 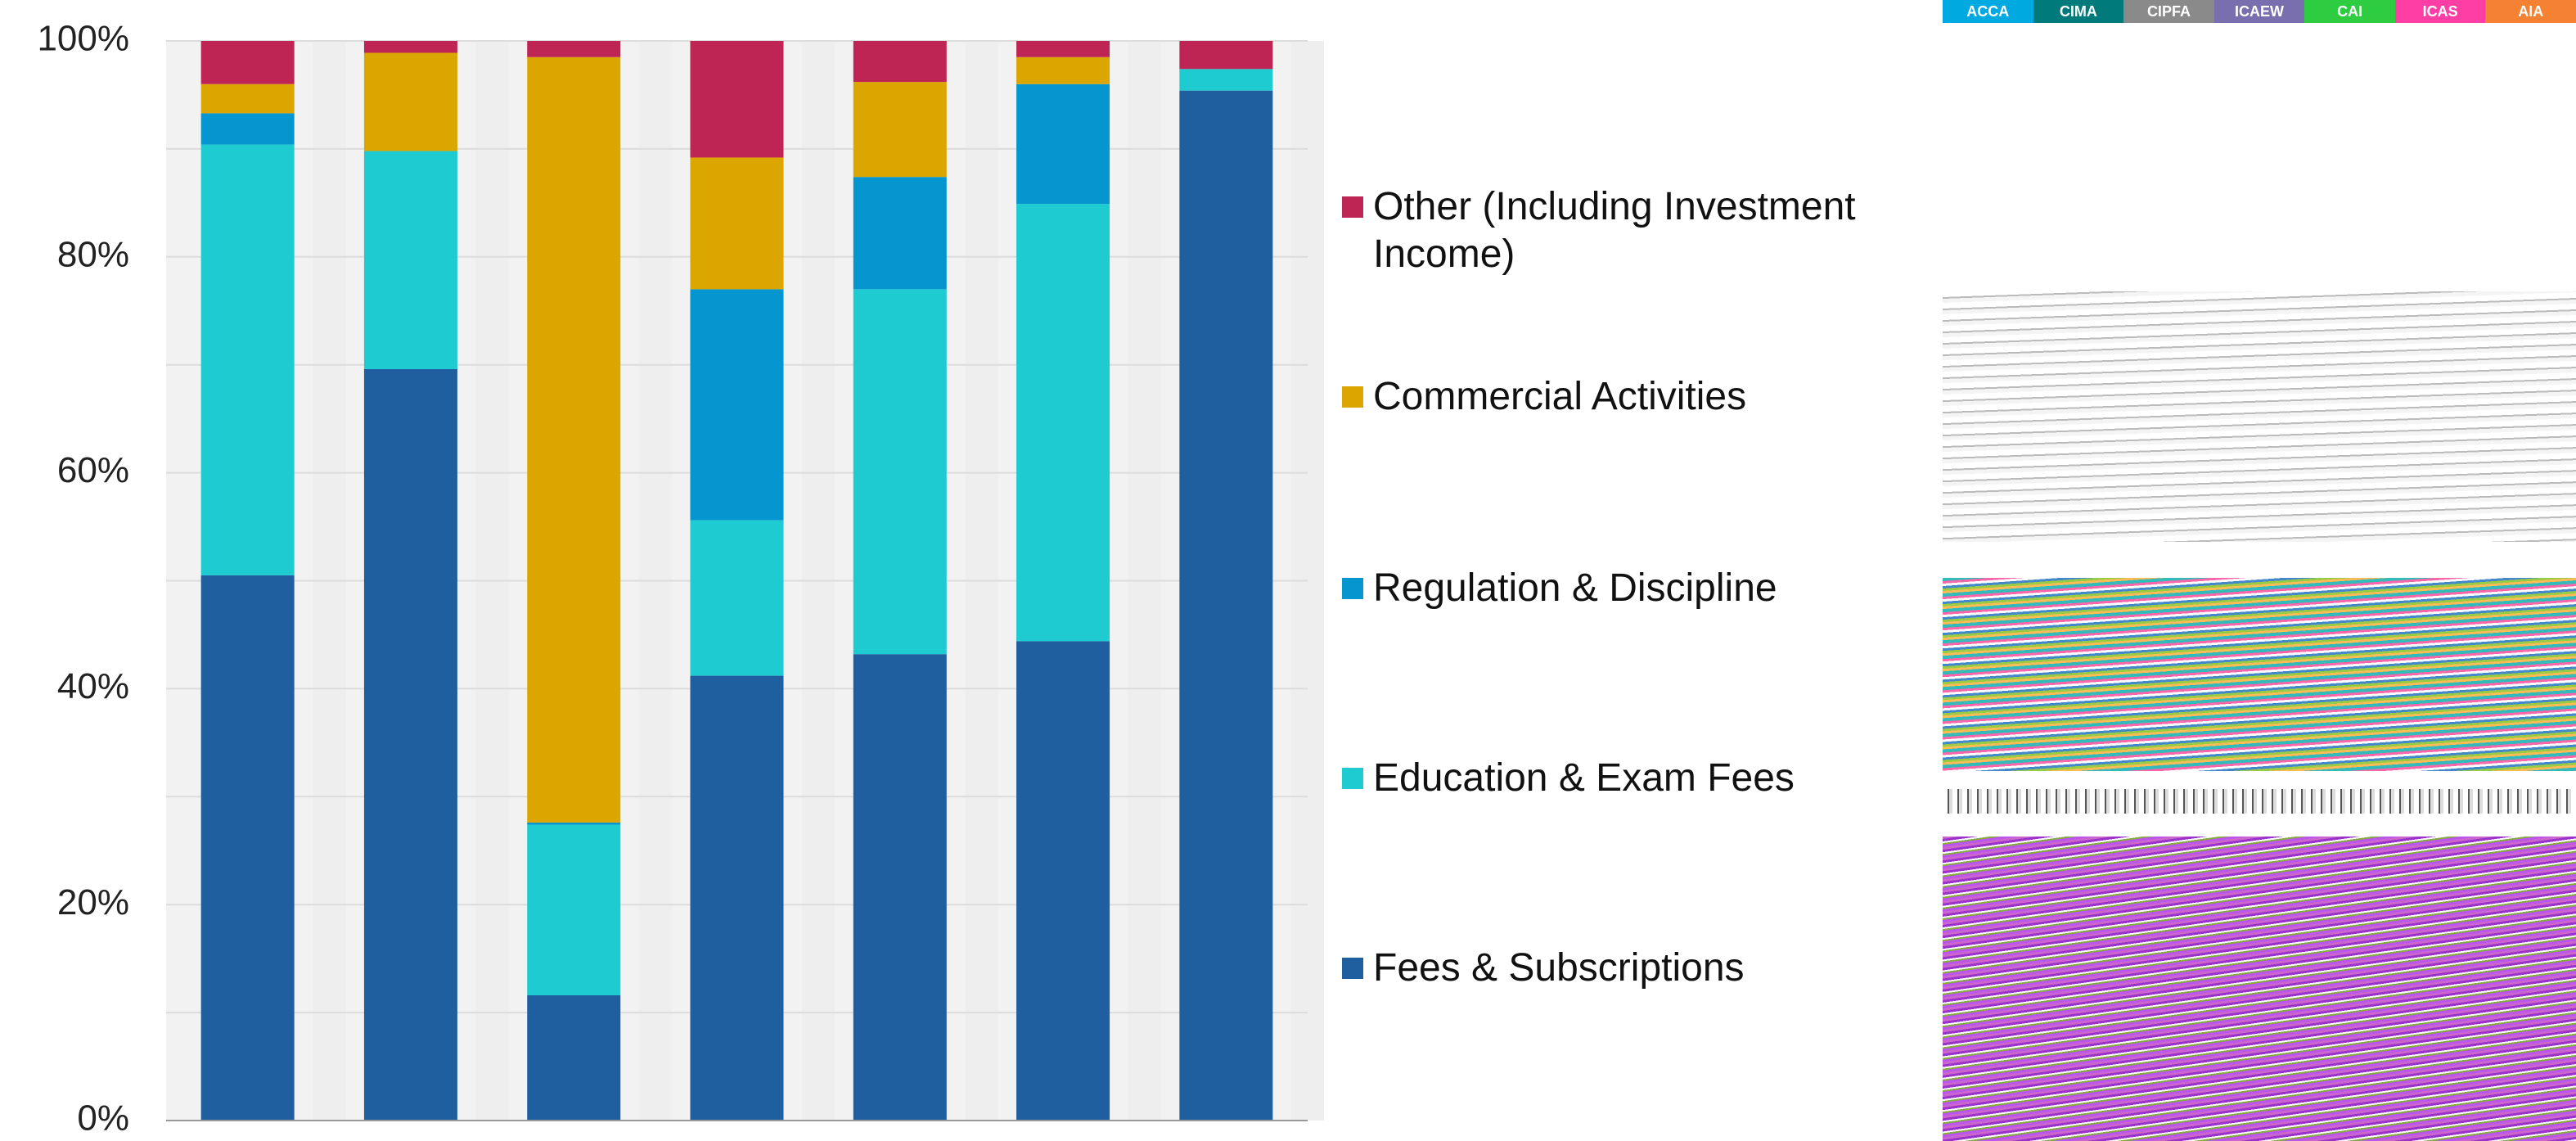 I want to click on legend-entry: Education & Exam Fees, so click(x=1620, y=778).